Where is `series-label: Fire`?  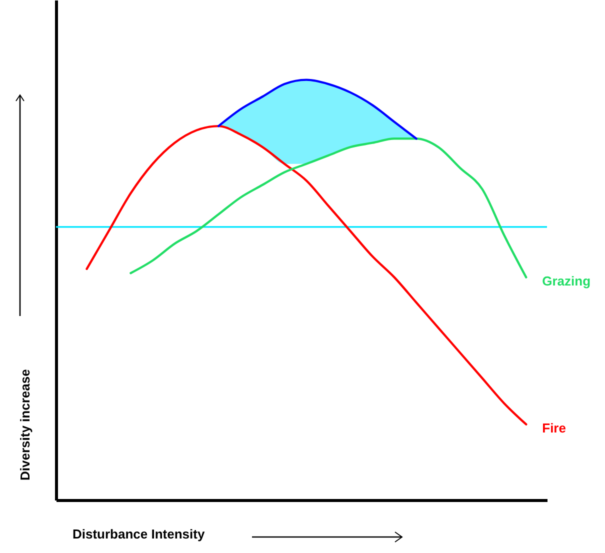
series-label: Fire is located at coordinates (554, 428).